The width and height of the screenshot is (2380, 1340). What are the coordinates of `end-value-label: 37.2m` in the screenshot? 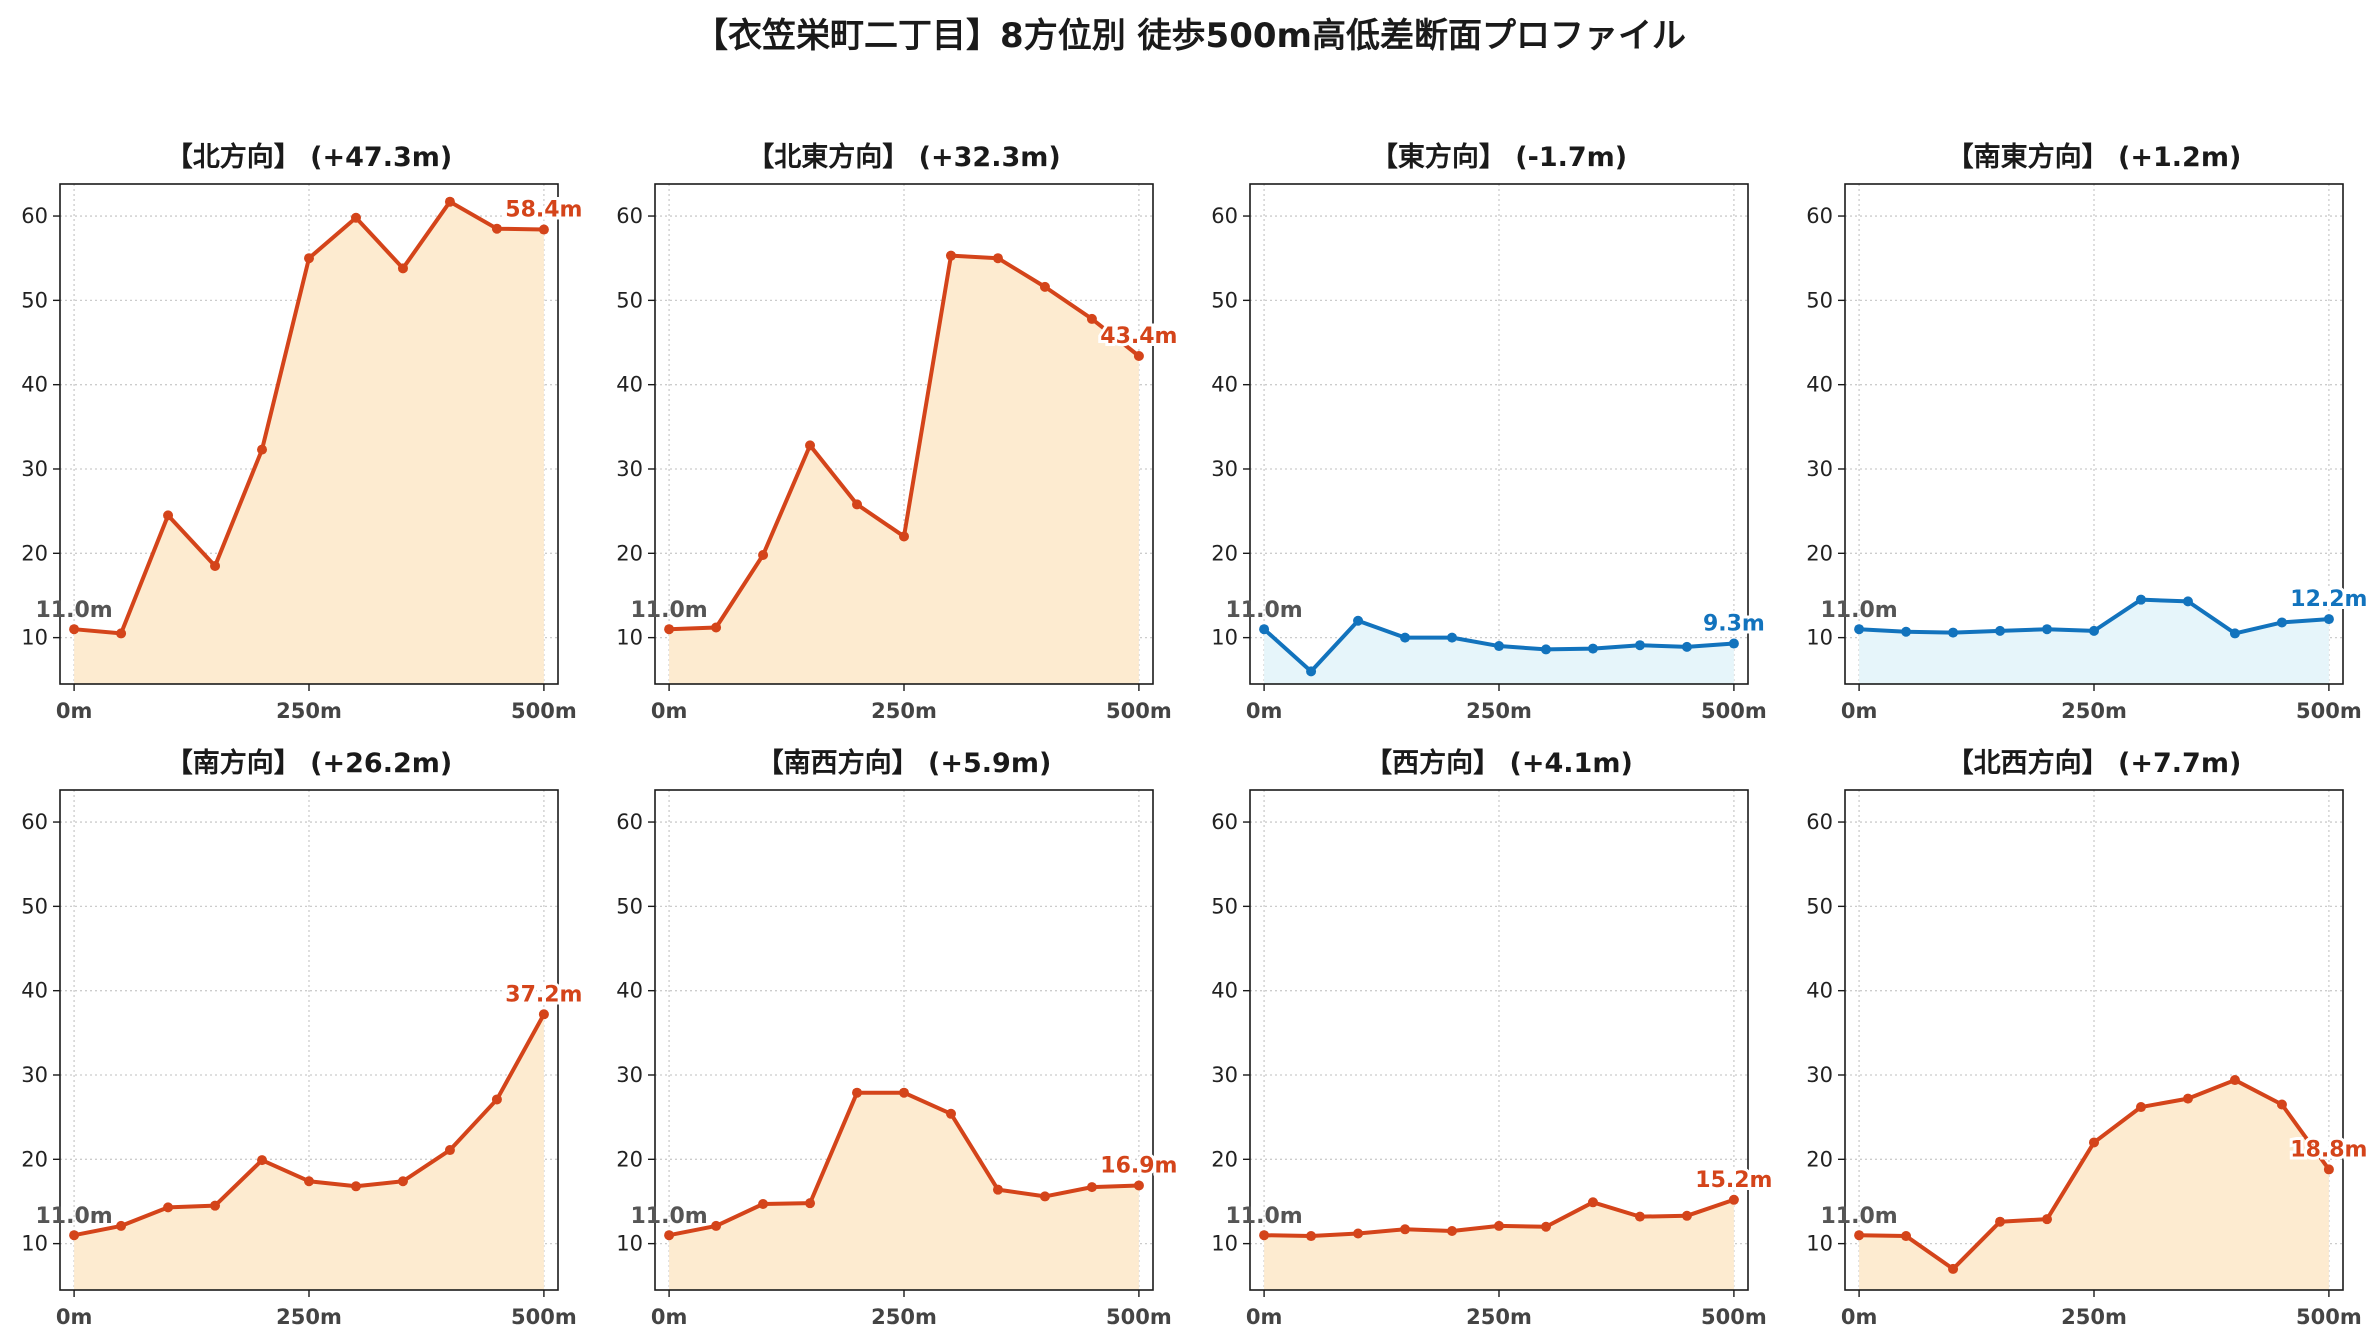 It's located at (543, 994).